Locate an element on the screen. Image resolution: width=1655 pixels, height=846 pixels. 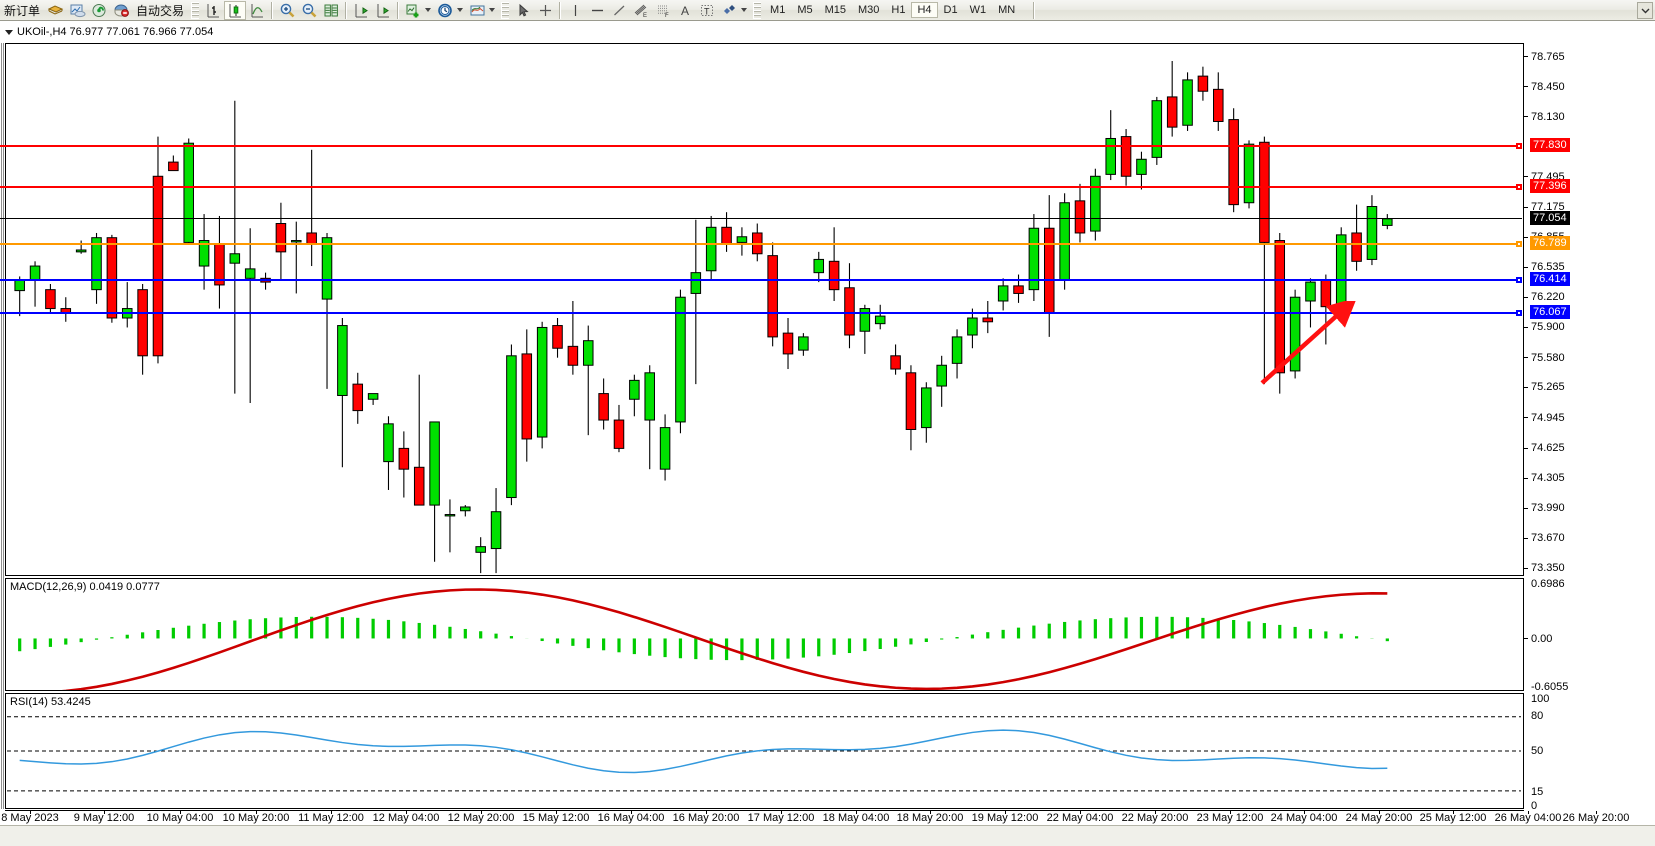
toolbar-grip is located at coordinates (195, 10).